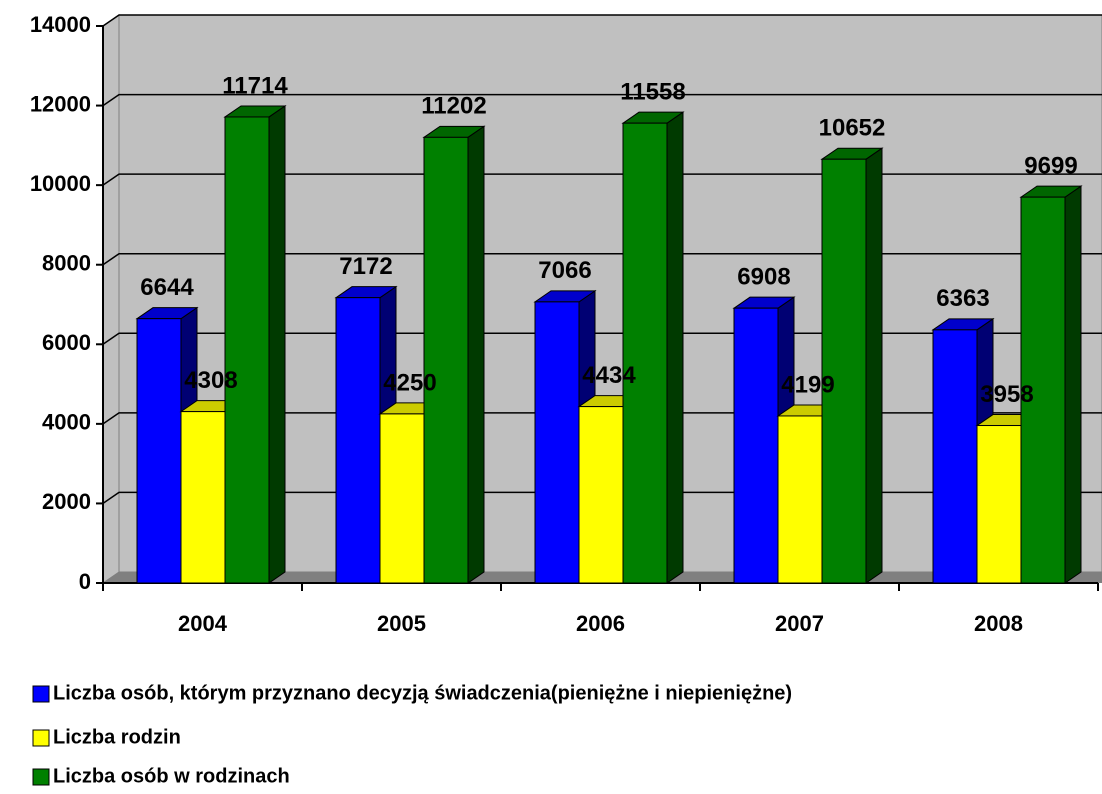 The image size is (1102, 794). I want to click on y-tick-label: 12000, so click(60, 103).